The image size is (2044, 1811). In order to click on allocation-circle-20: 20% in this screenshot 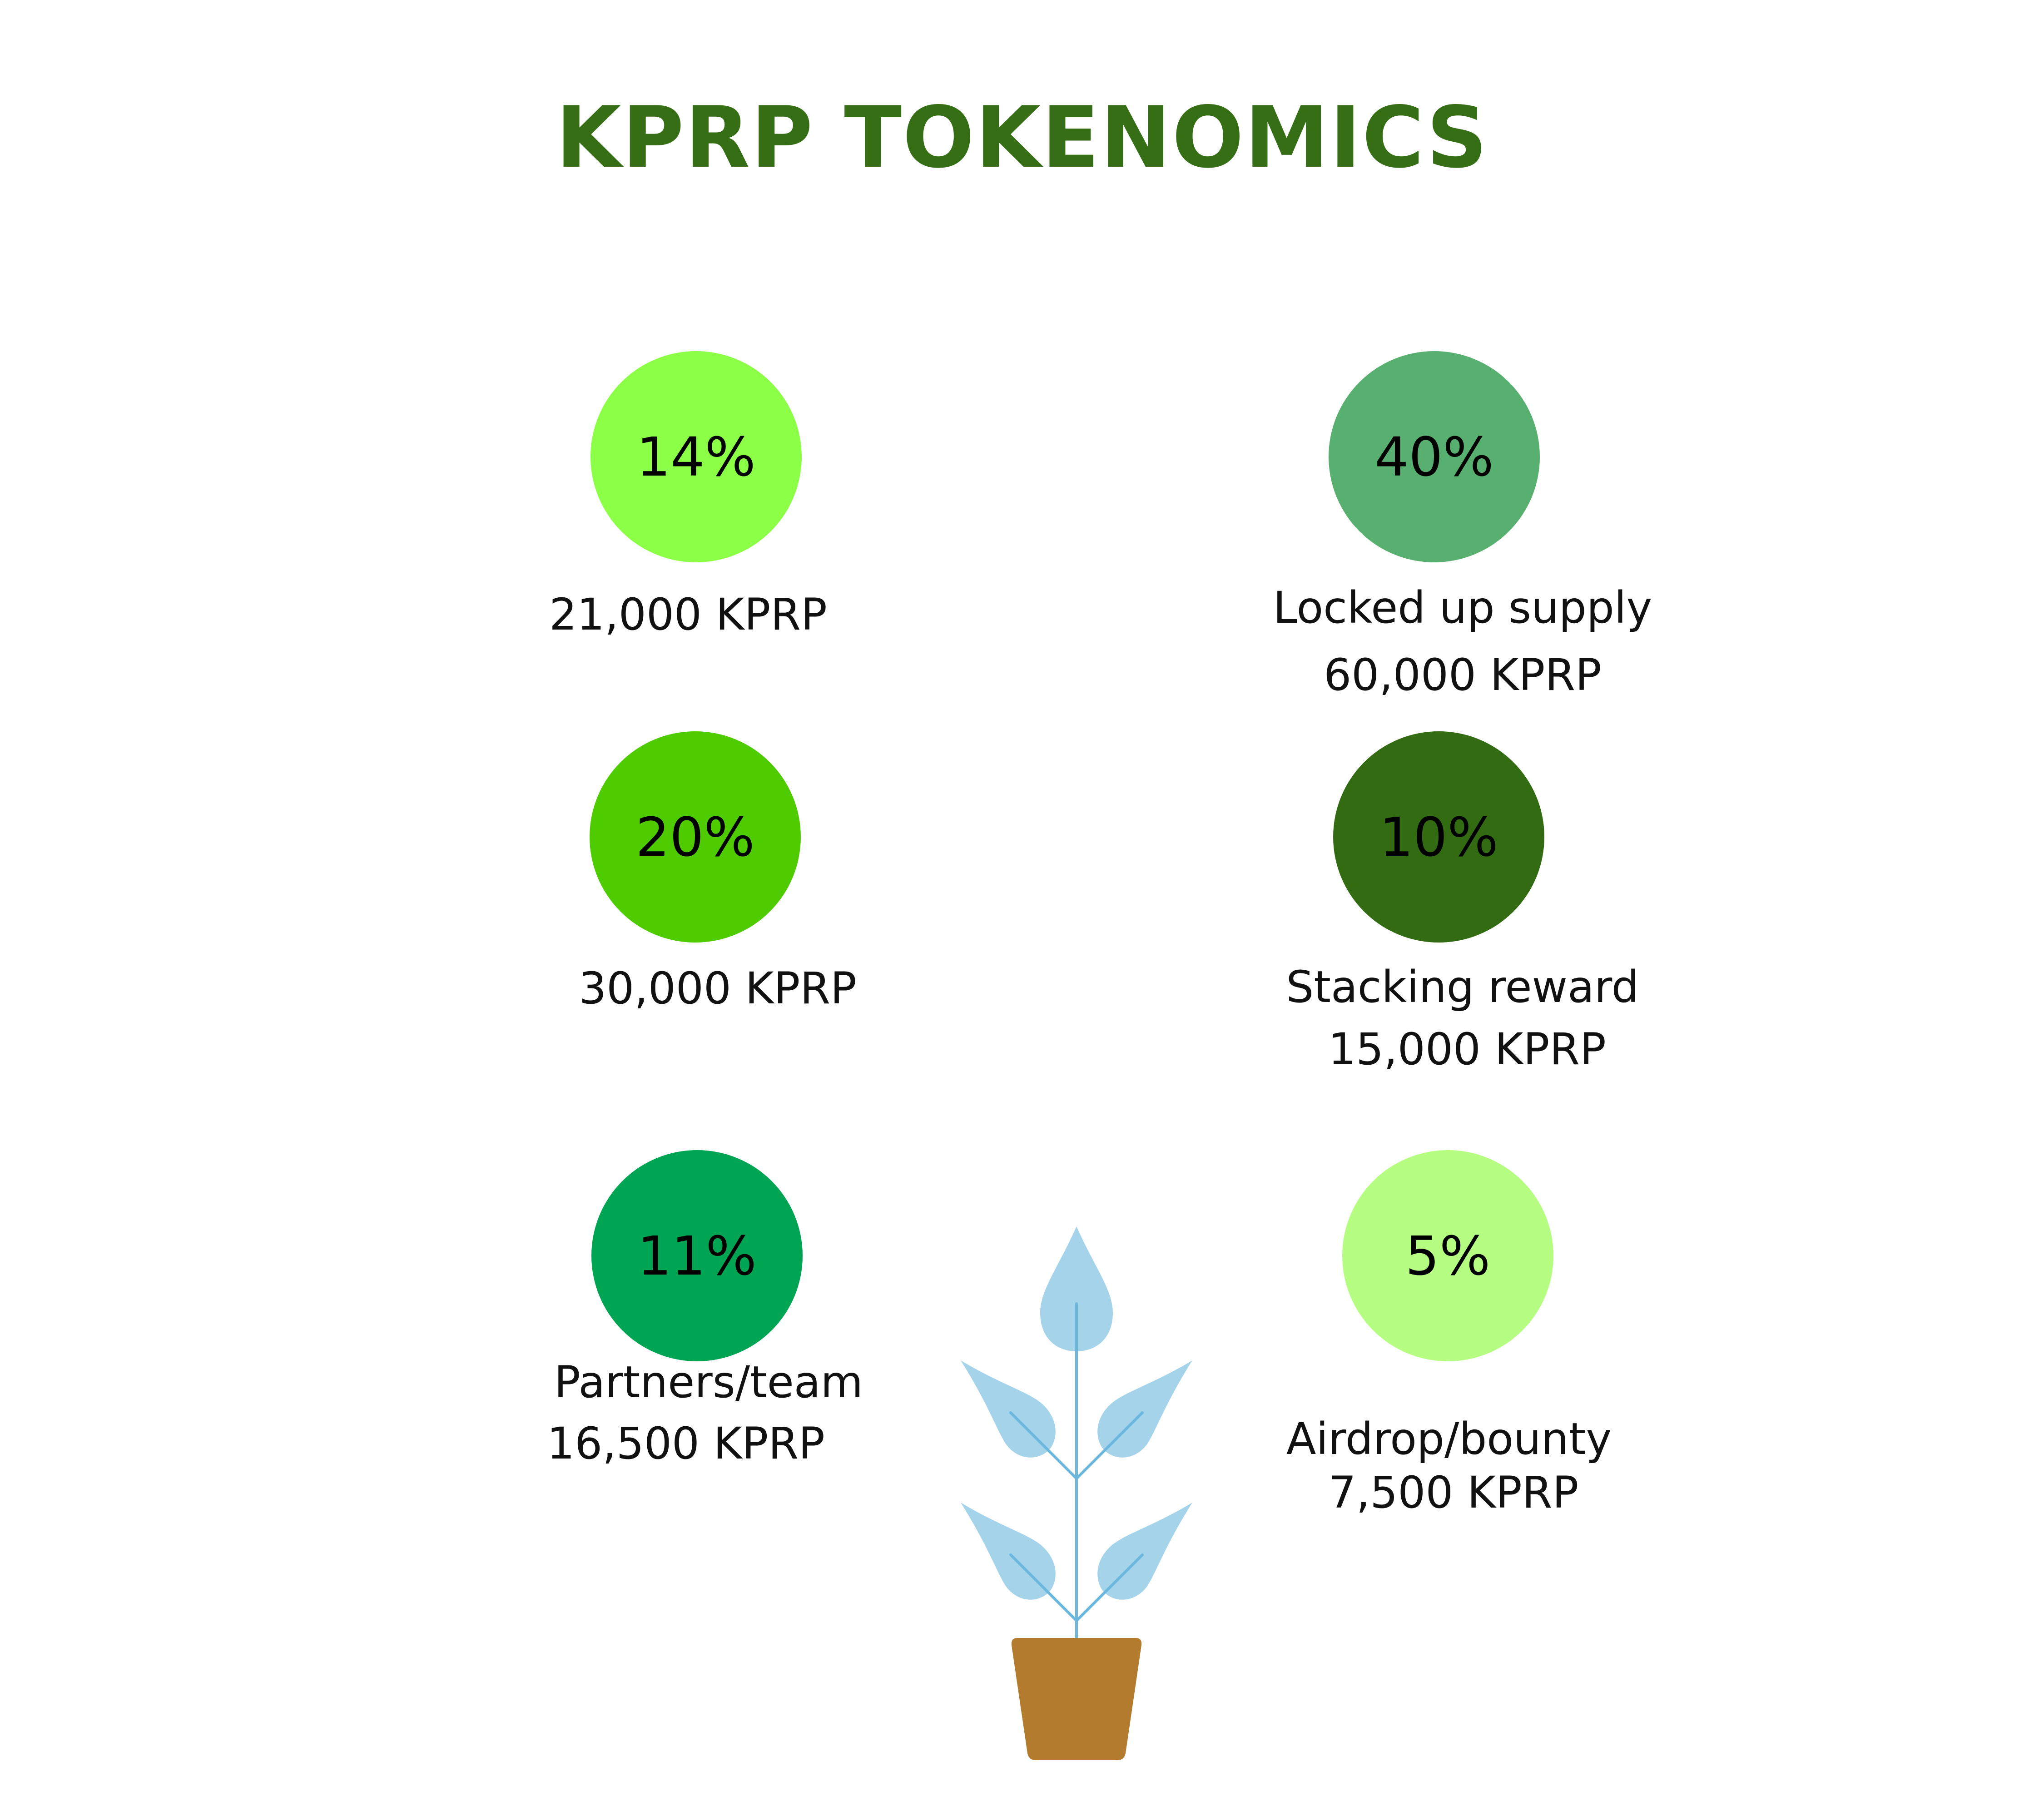, I will do `click(695, 837)`.